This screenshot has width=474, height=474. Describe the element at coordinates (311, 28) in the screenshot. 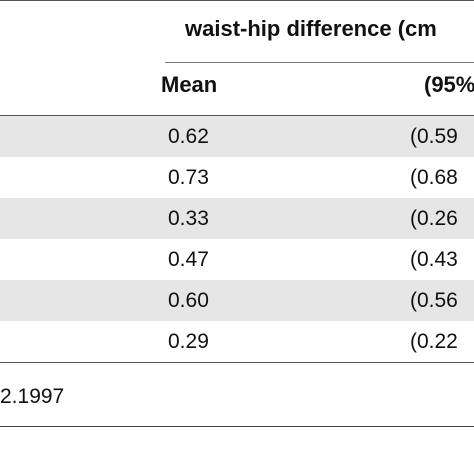

I see `group-header: waist-hip difference (cm` at that location.